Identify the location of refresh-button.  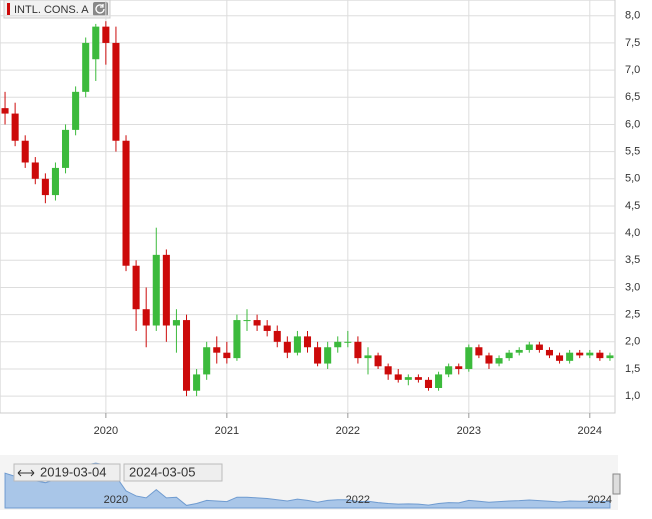
(100, 9).